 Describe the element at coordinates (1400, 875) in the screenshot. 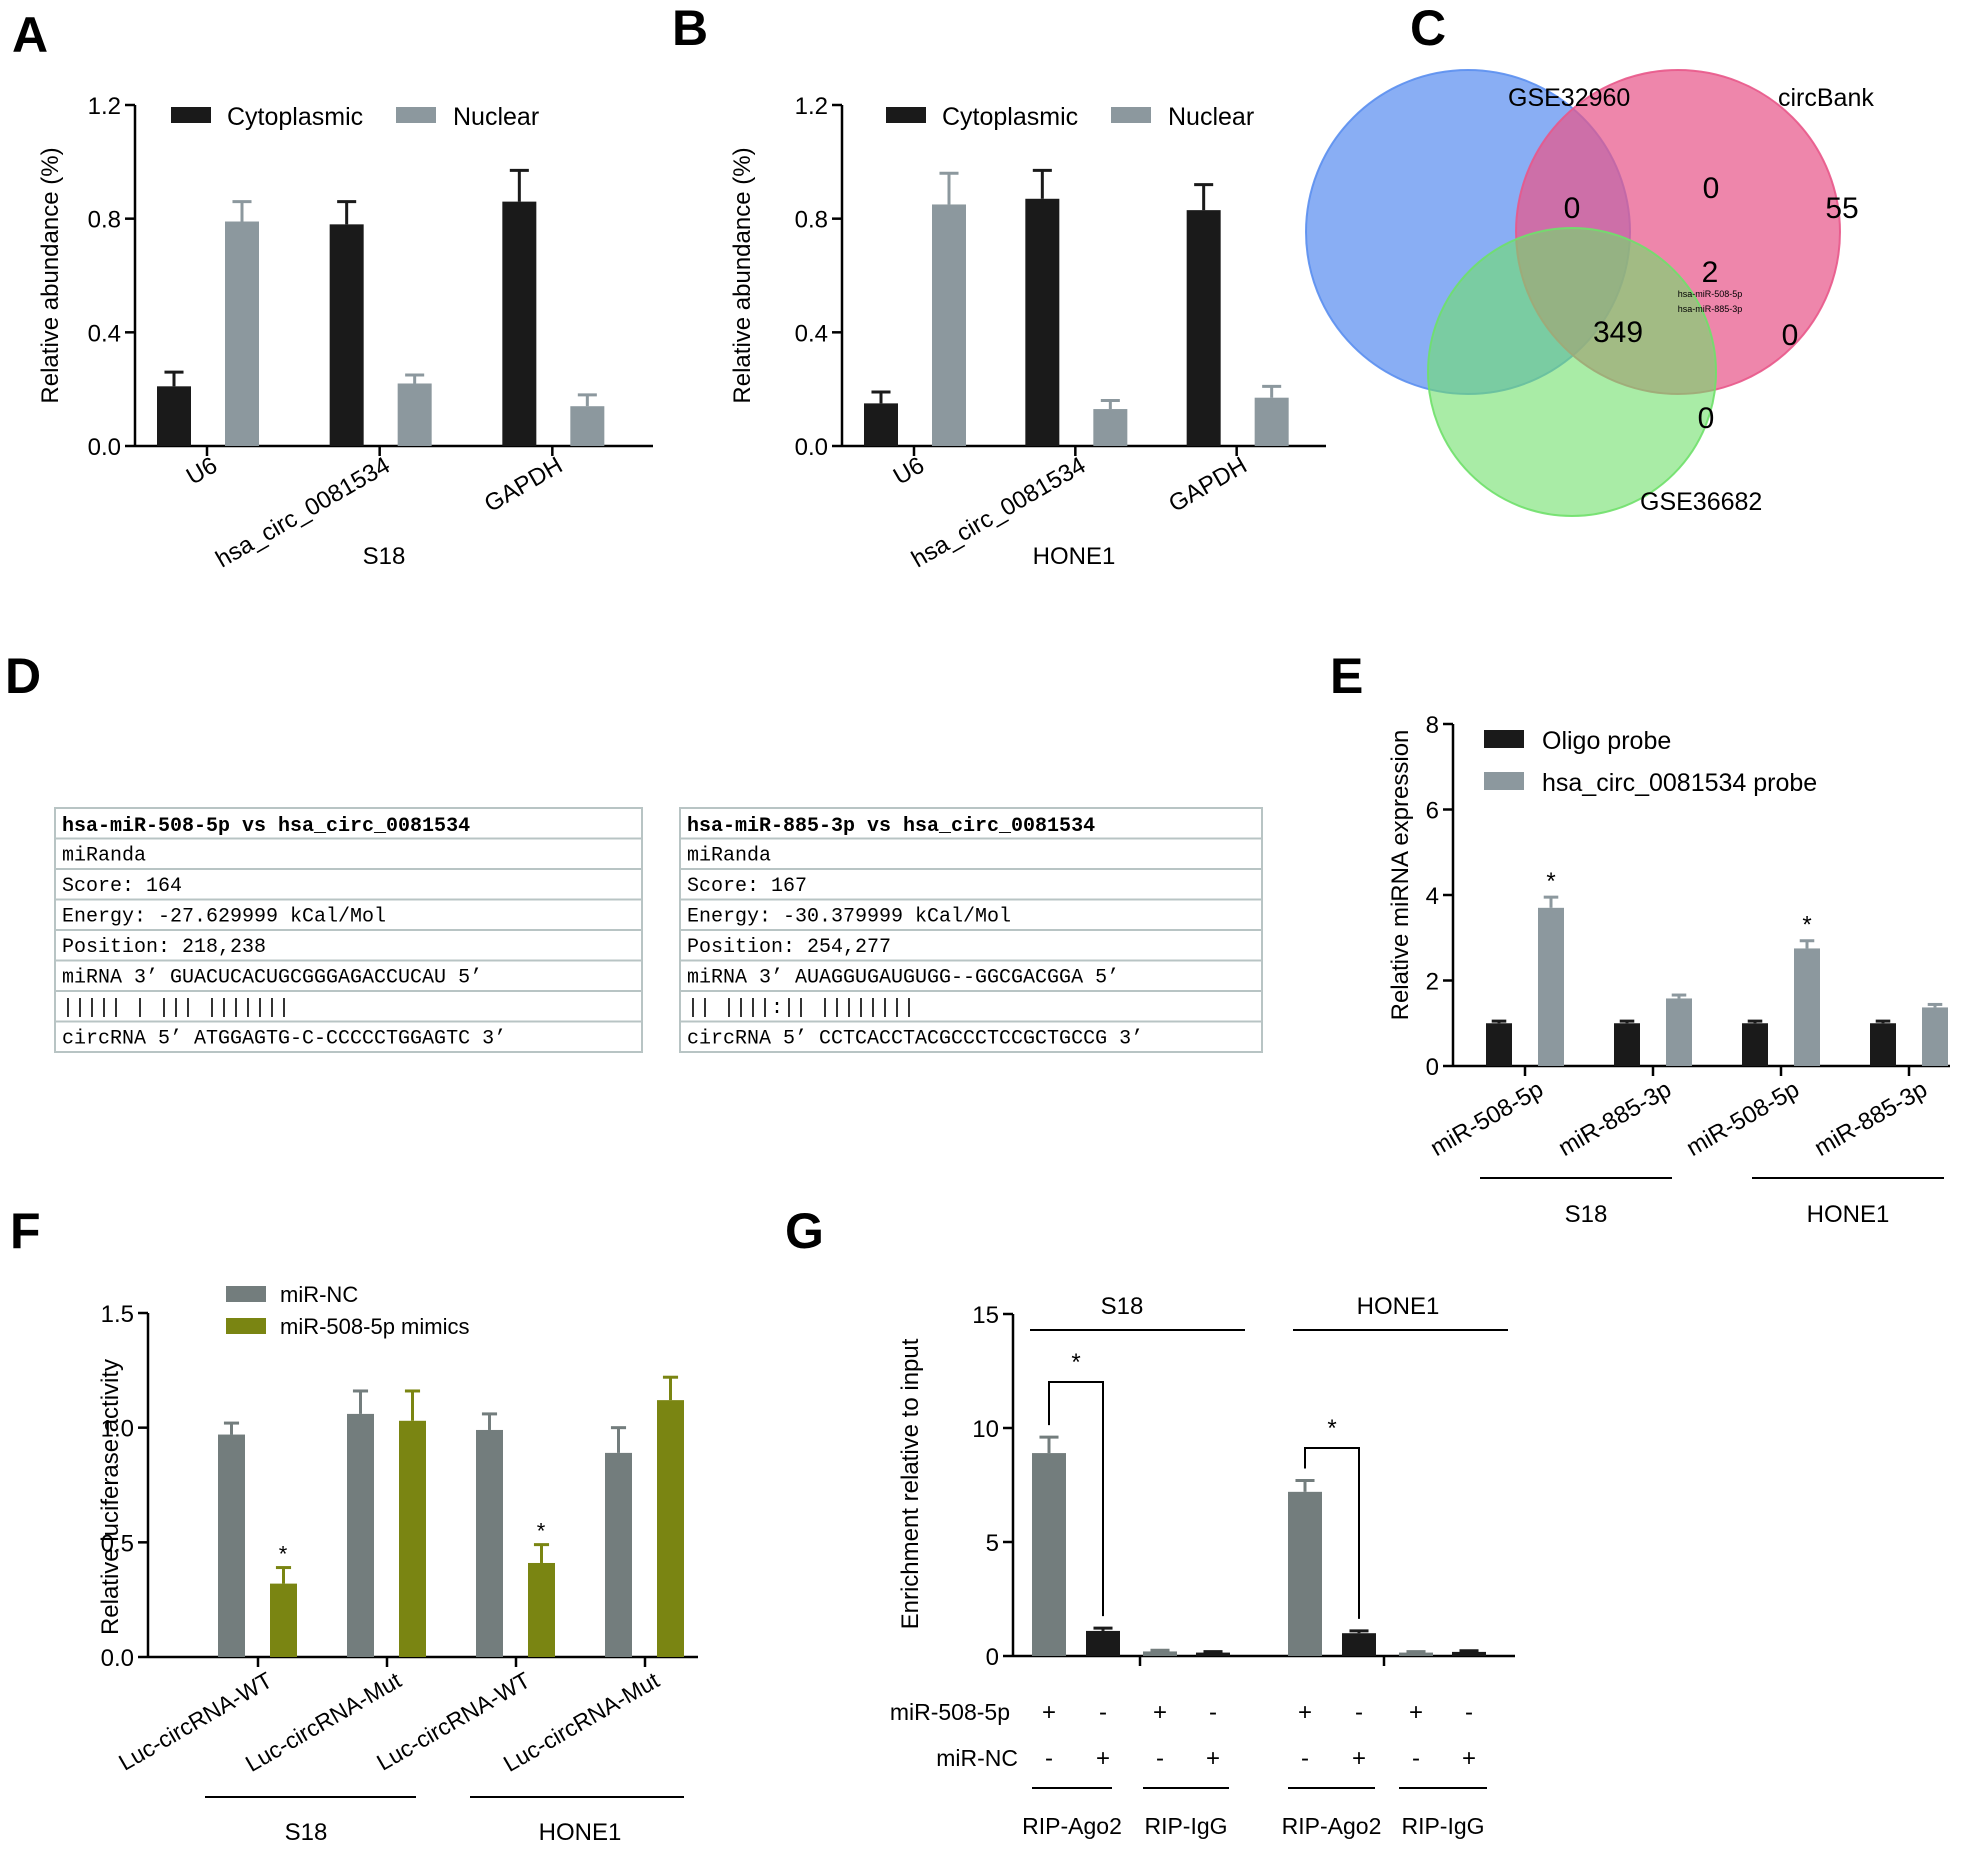

I see `chart-e-y-axis-label: Relative miRNA expression` at that location.